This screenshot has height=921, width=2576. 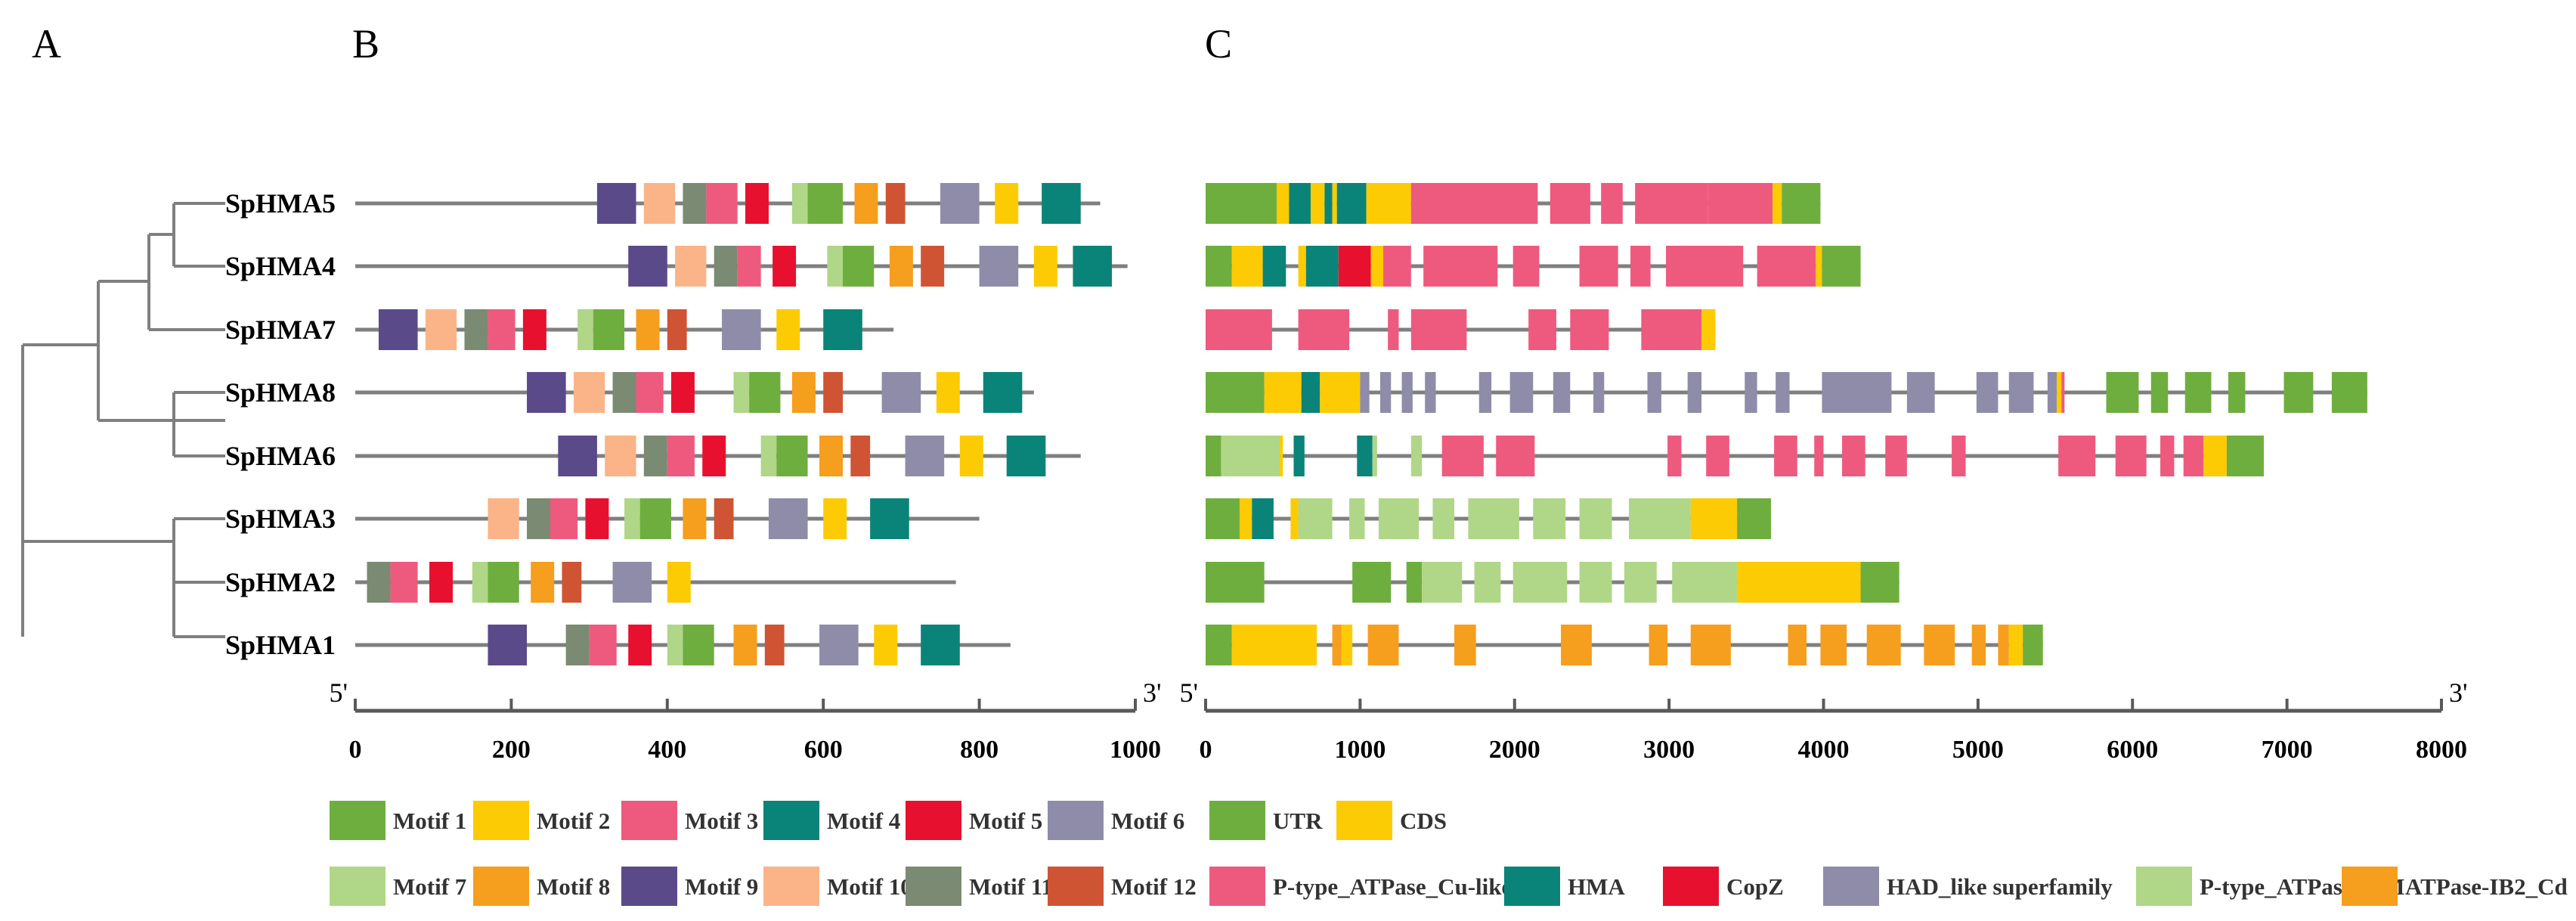 I want to click on motif-10-block, so click(x=503, y=518).